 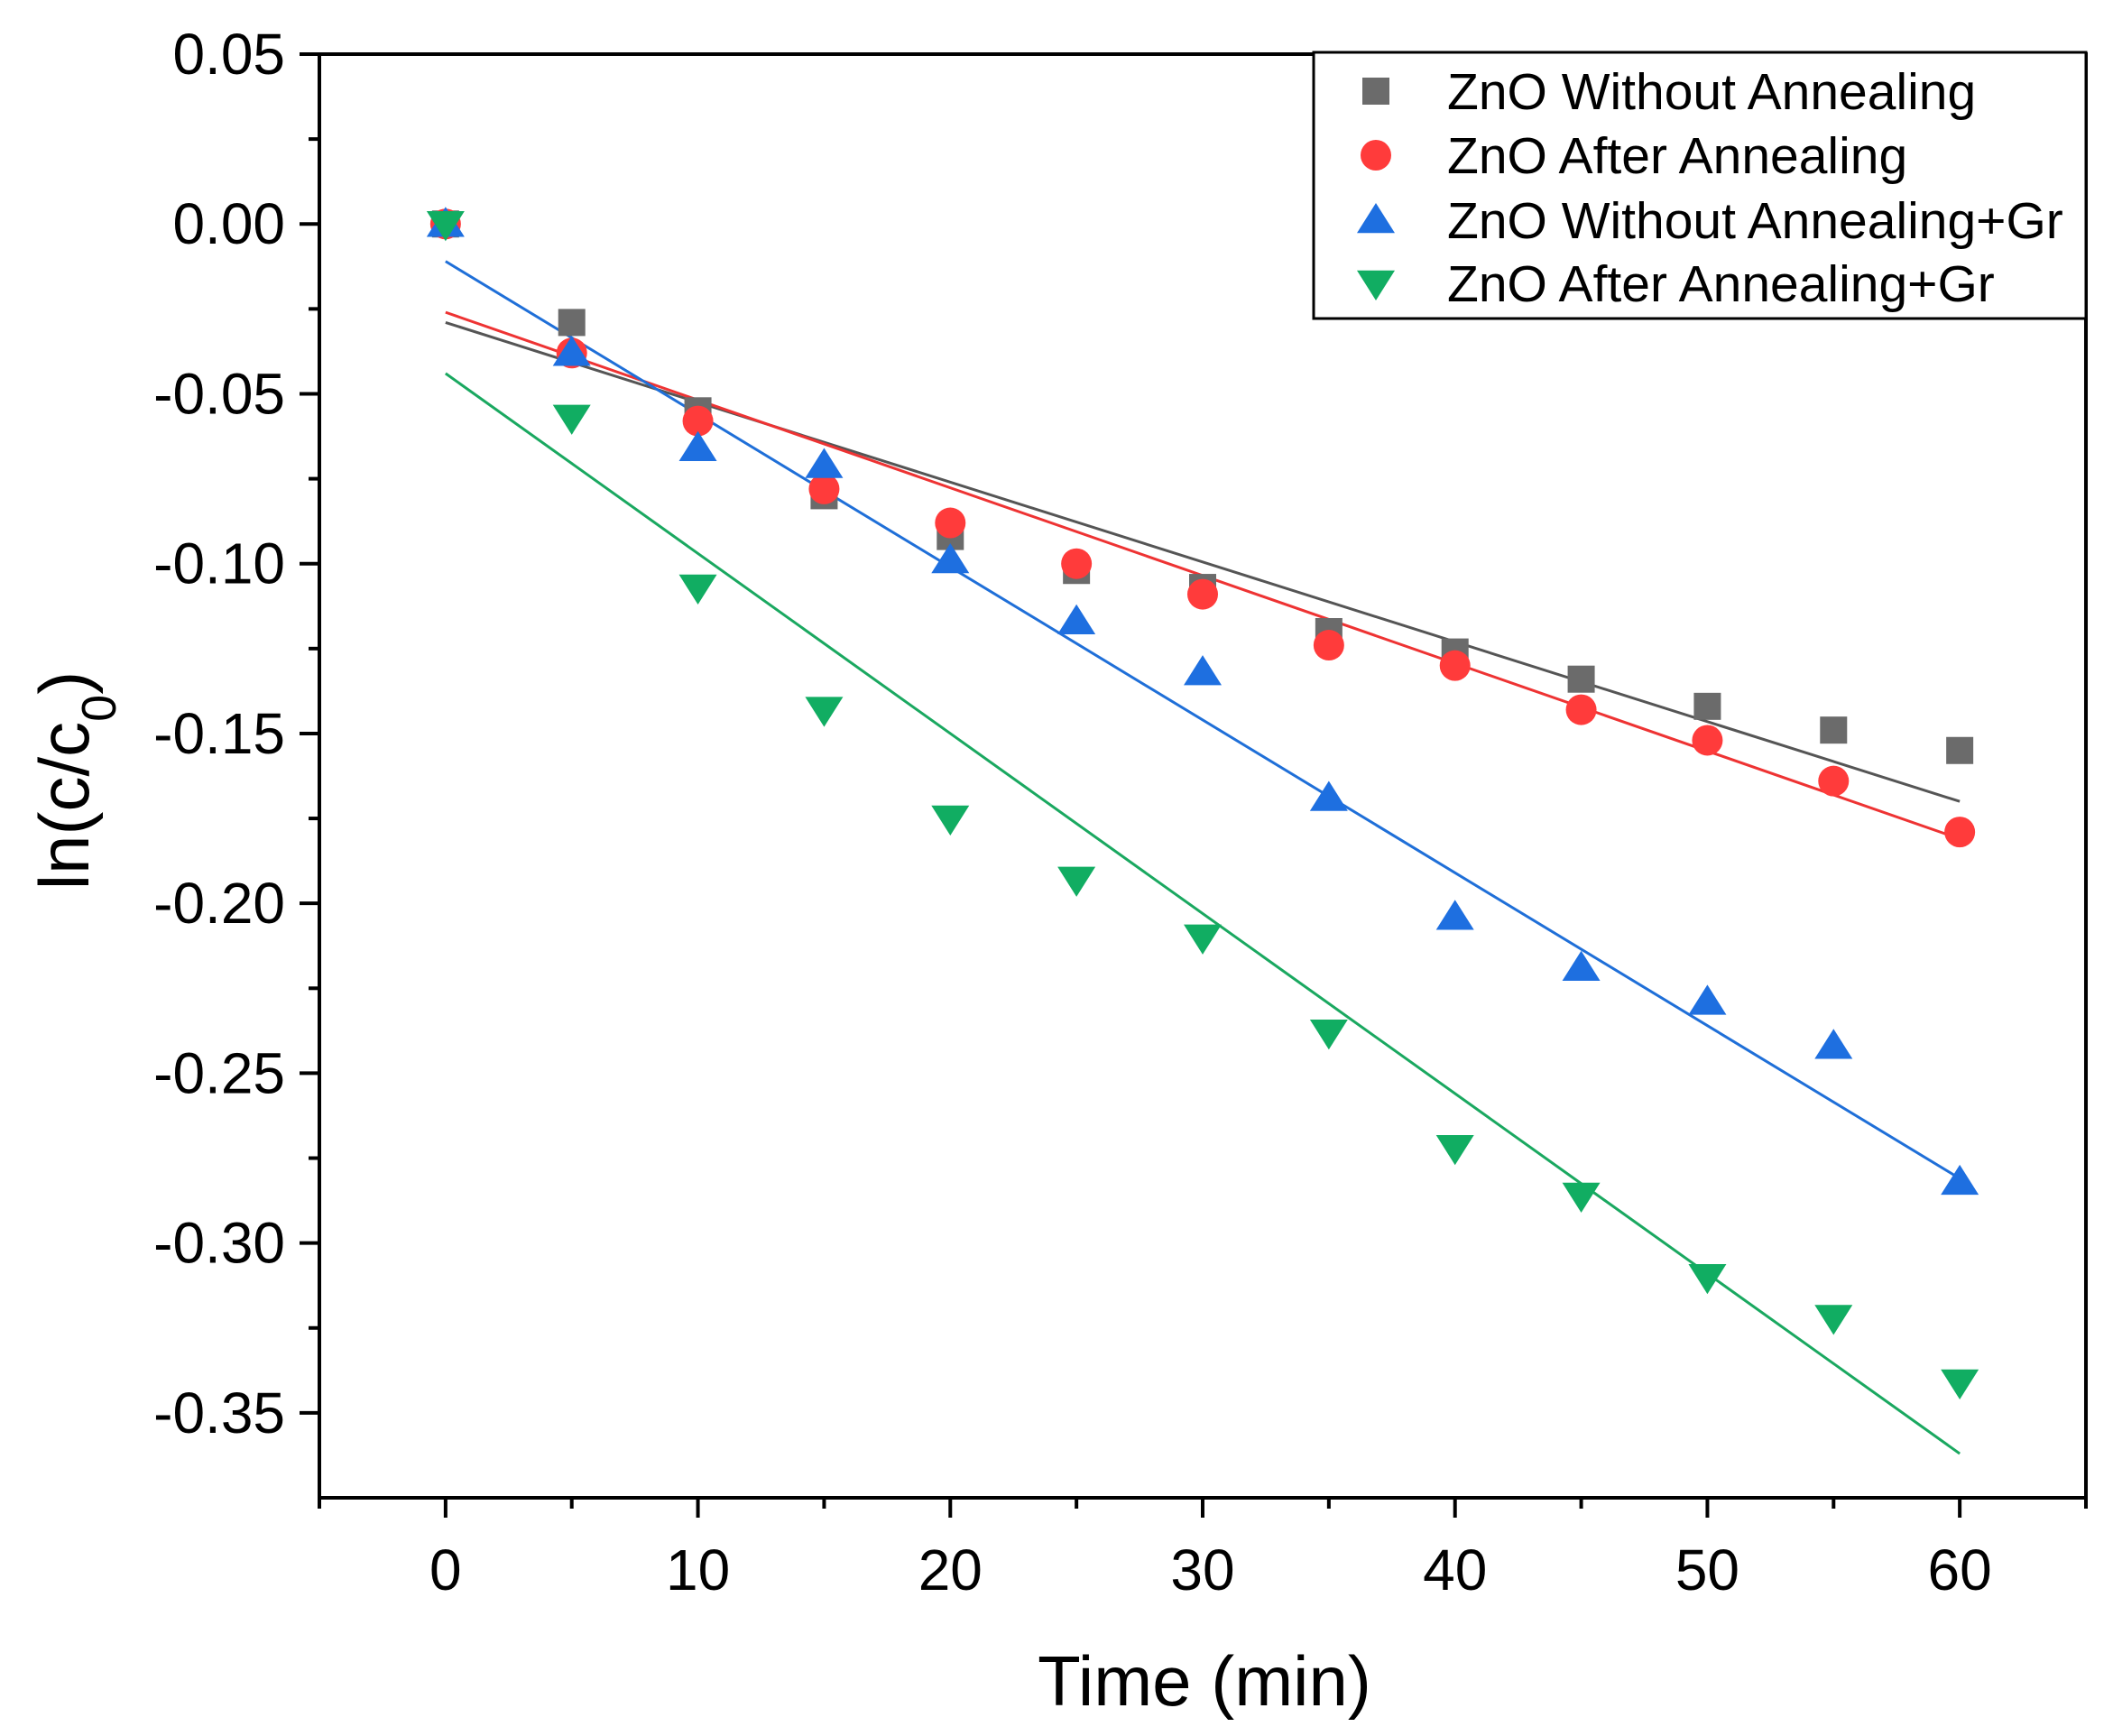 I want to click on y-tick-label: 0.00, so click(x=229, y=223).